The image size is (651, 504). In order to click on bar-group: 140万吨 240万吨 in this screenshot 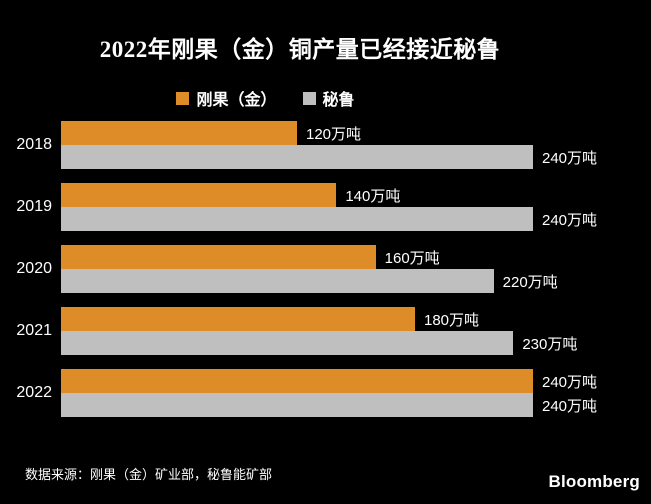, I will do `click(356, 207)`.